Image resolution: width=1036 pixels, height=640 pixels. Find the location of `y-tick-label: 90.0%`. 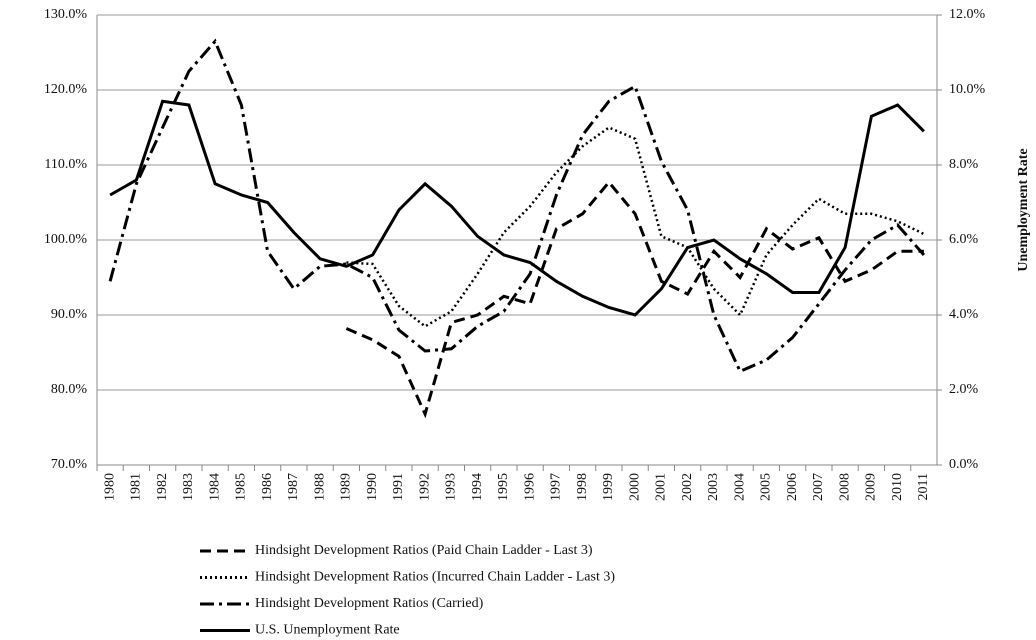

y-tick-label: 90.0% is located at coordinates (69, 314).